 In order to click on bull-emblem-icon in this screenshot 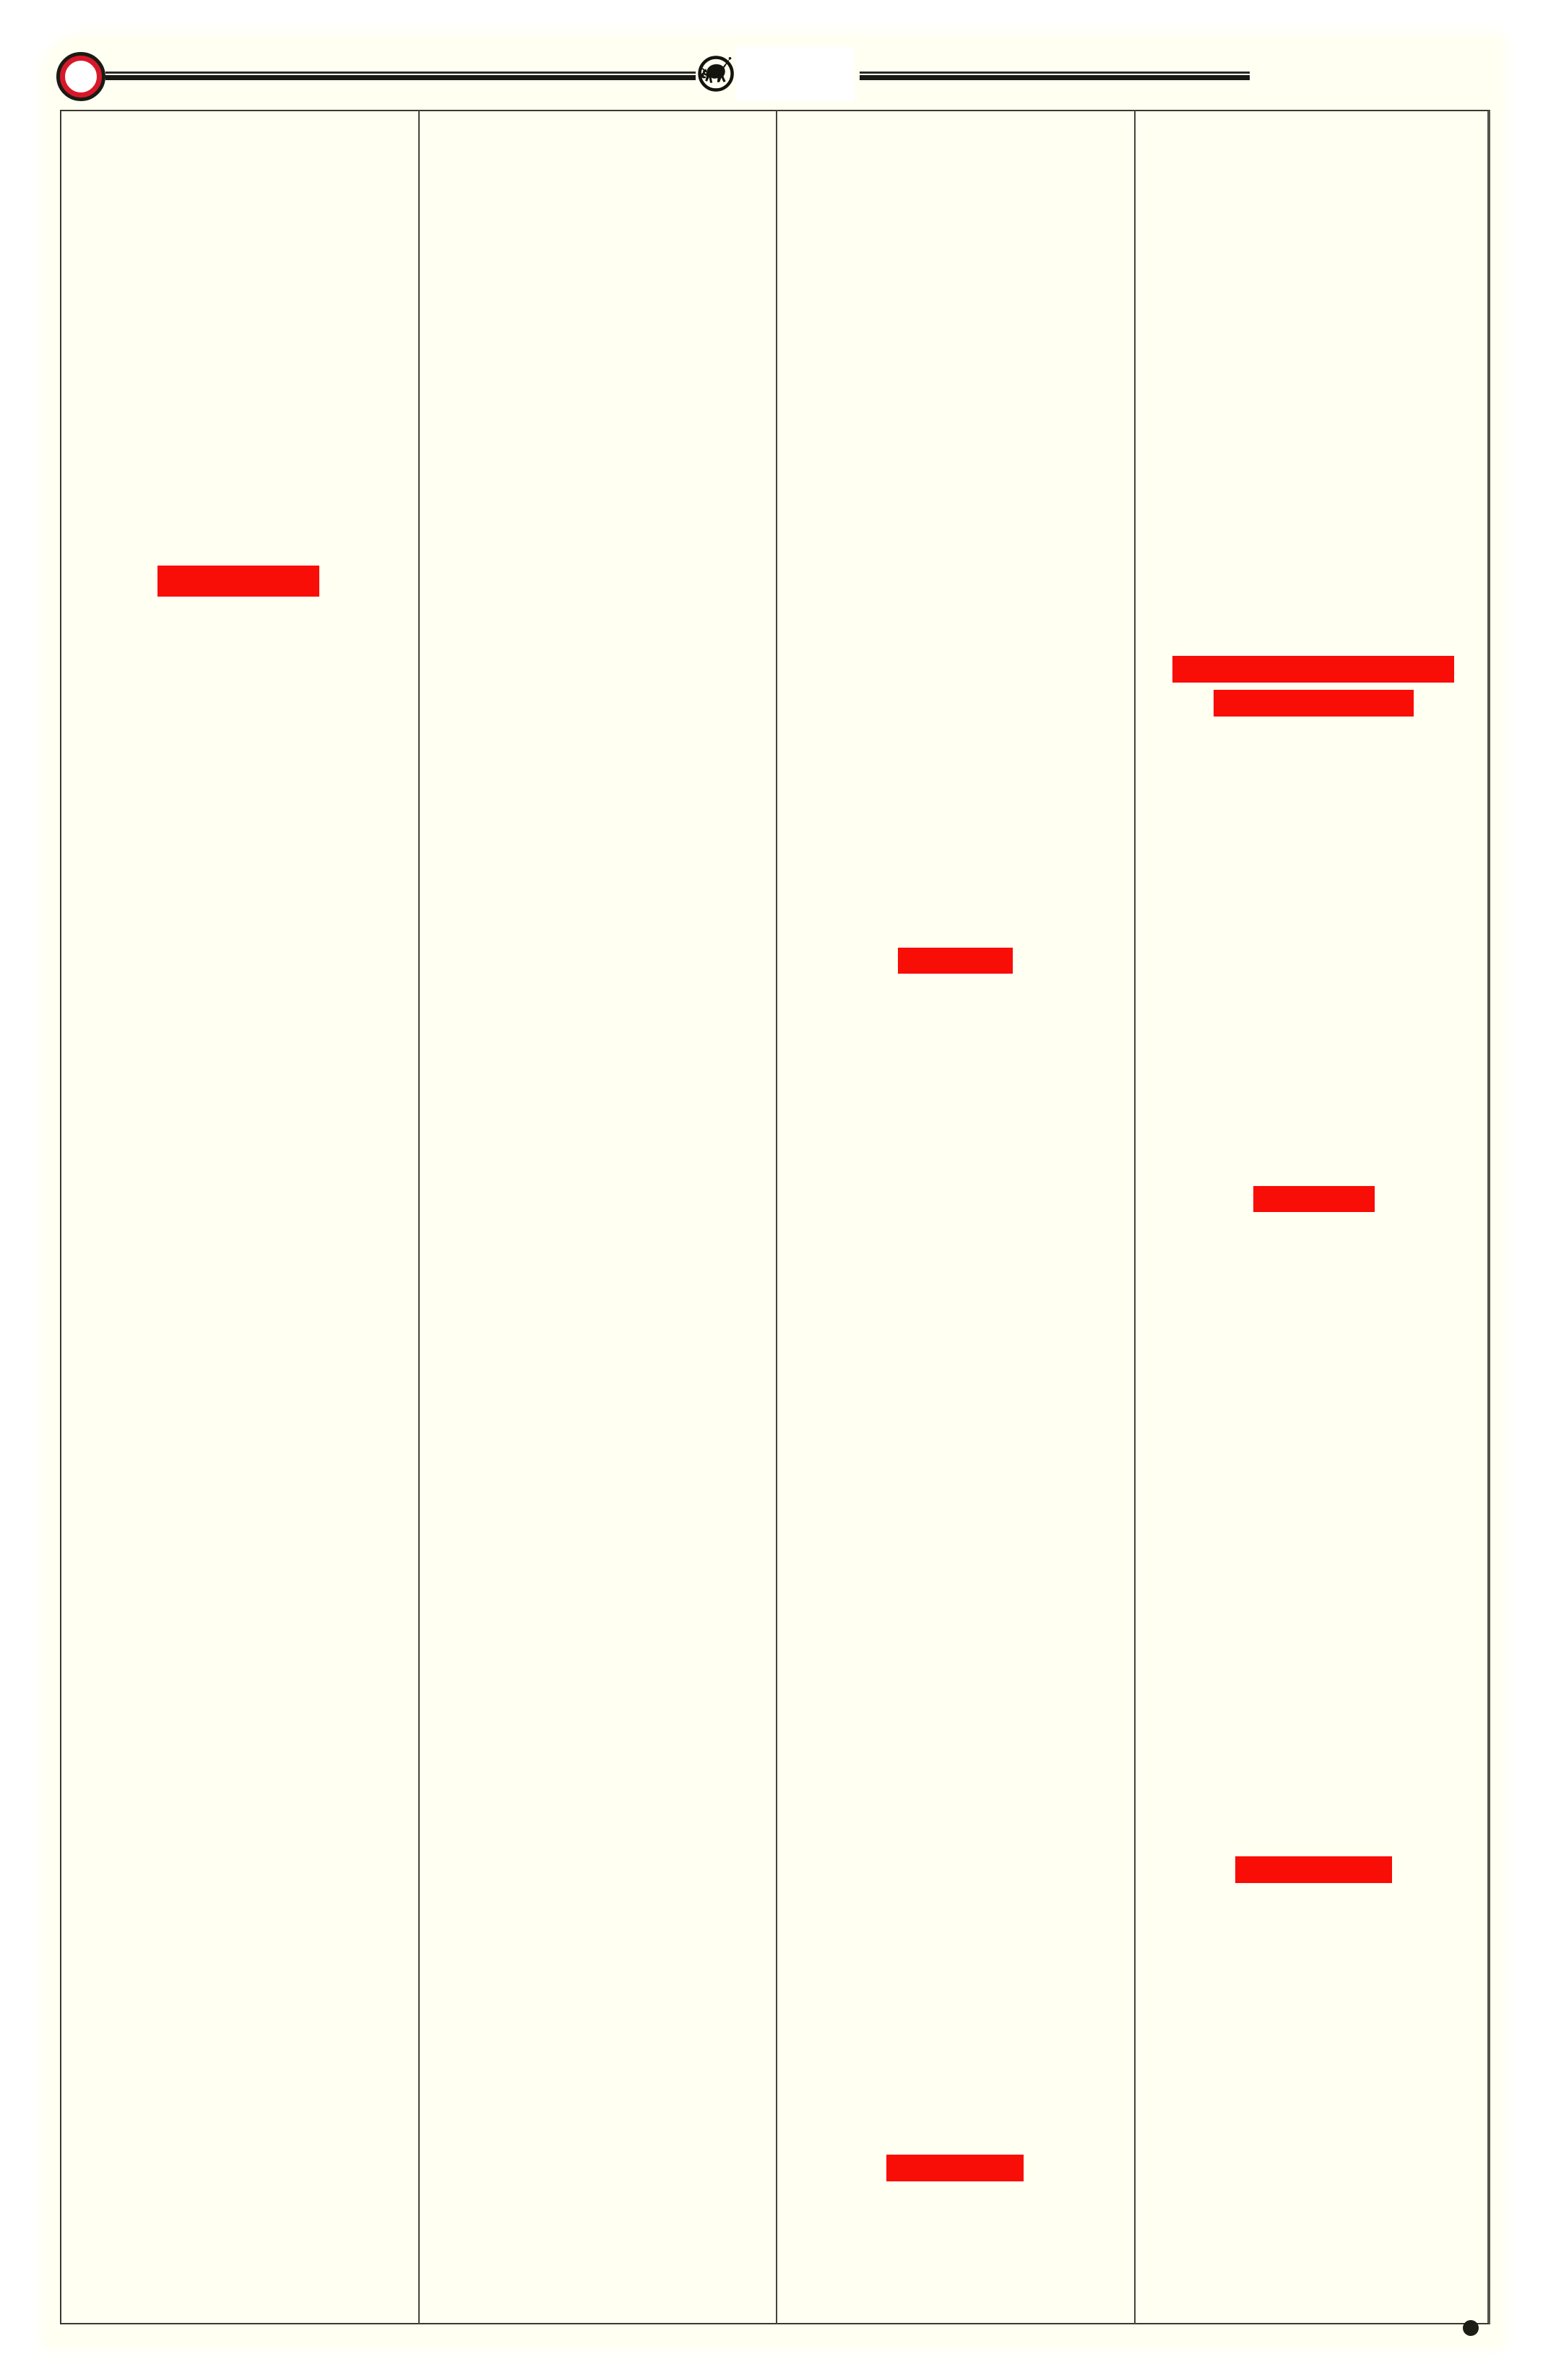, I will do `click(716, 73)`.